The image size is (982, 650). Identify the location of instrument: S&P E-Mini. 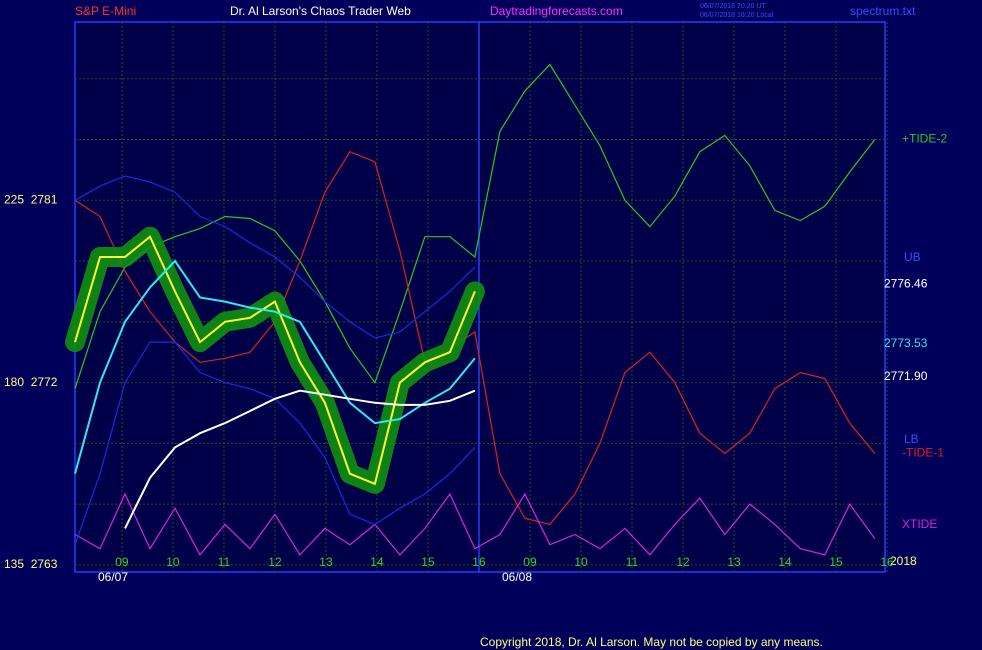
(105, 11).